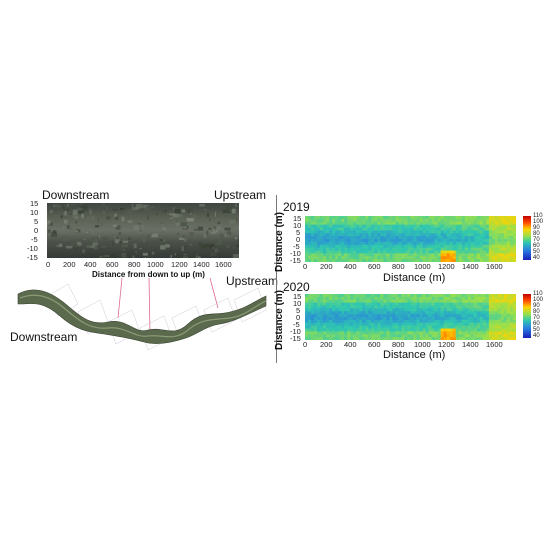 The width and height of the screenshot is (560, 560). What do you see at coordinates (527, 316) in the screenshot?
I see `colorbar-2020` at bounding box center [527, 316].